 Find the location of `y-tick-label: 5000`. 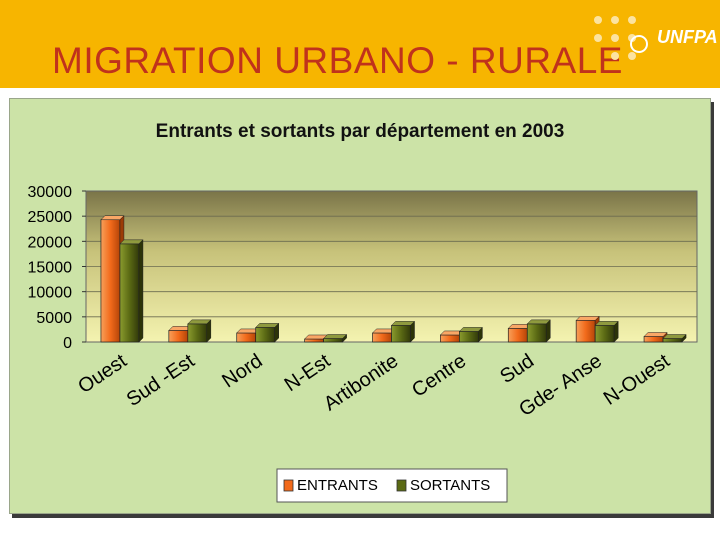

y-tick-label: 5000 is located at coordinates (54, 318).